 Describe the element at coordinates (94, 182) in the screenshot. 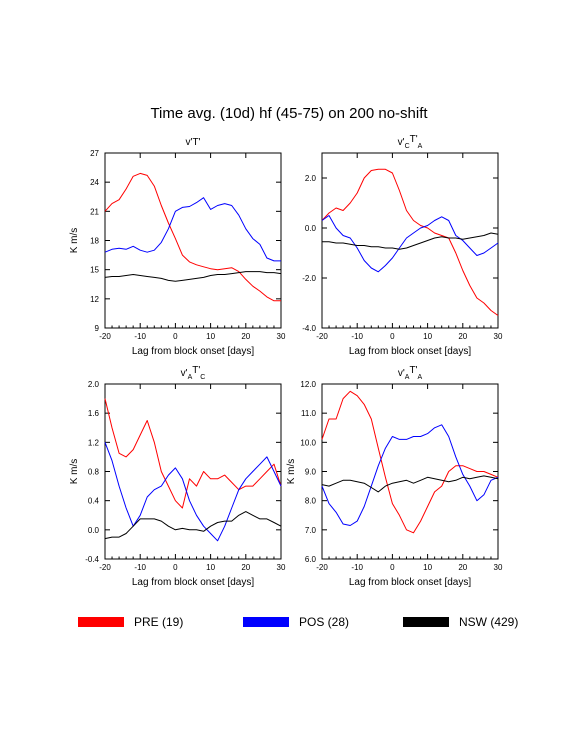

I see `y-tick-label: 24` at that location.